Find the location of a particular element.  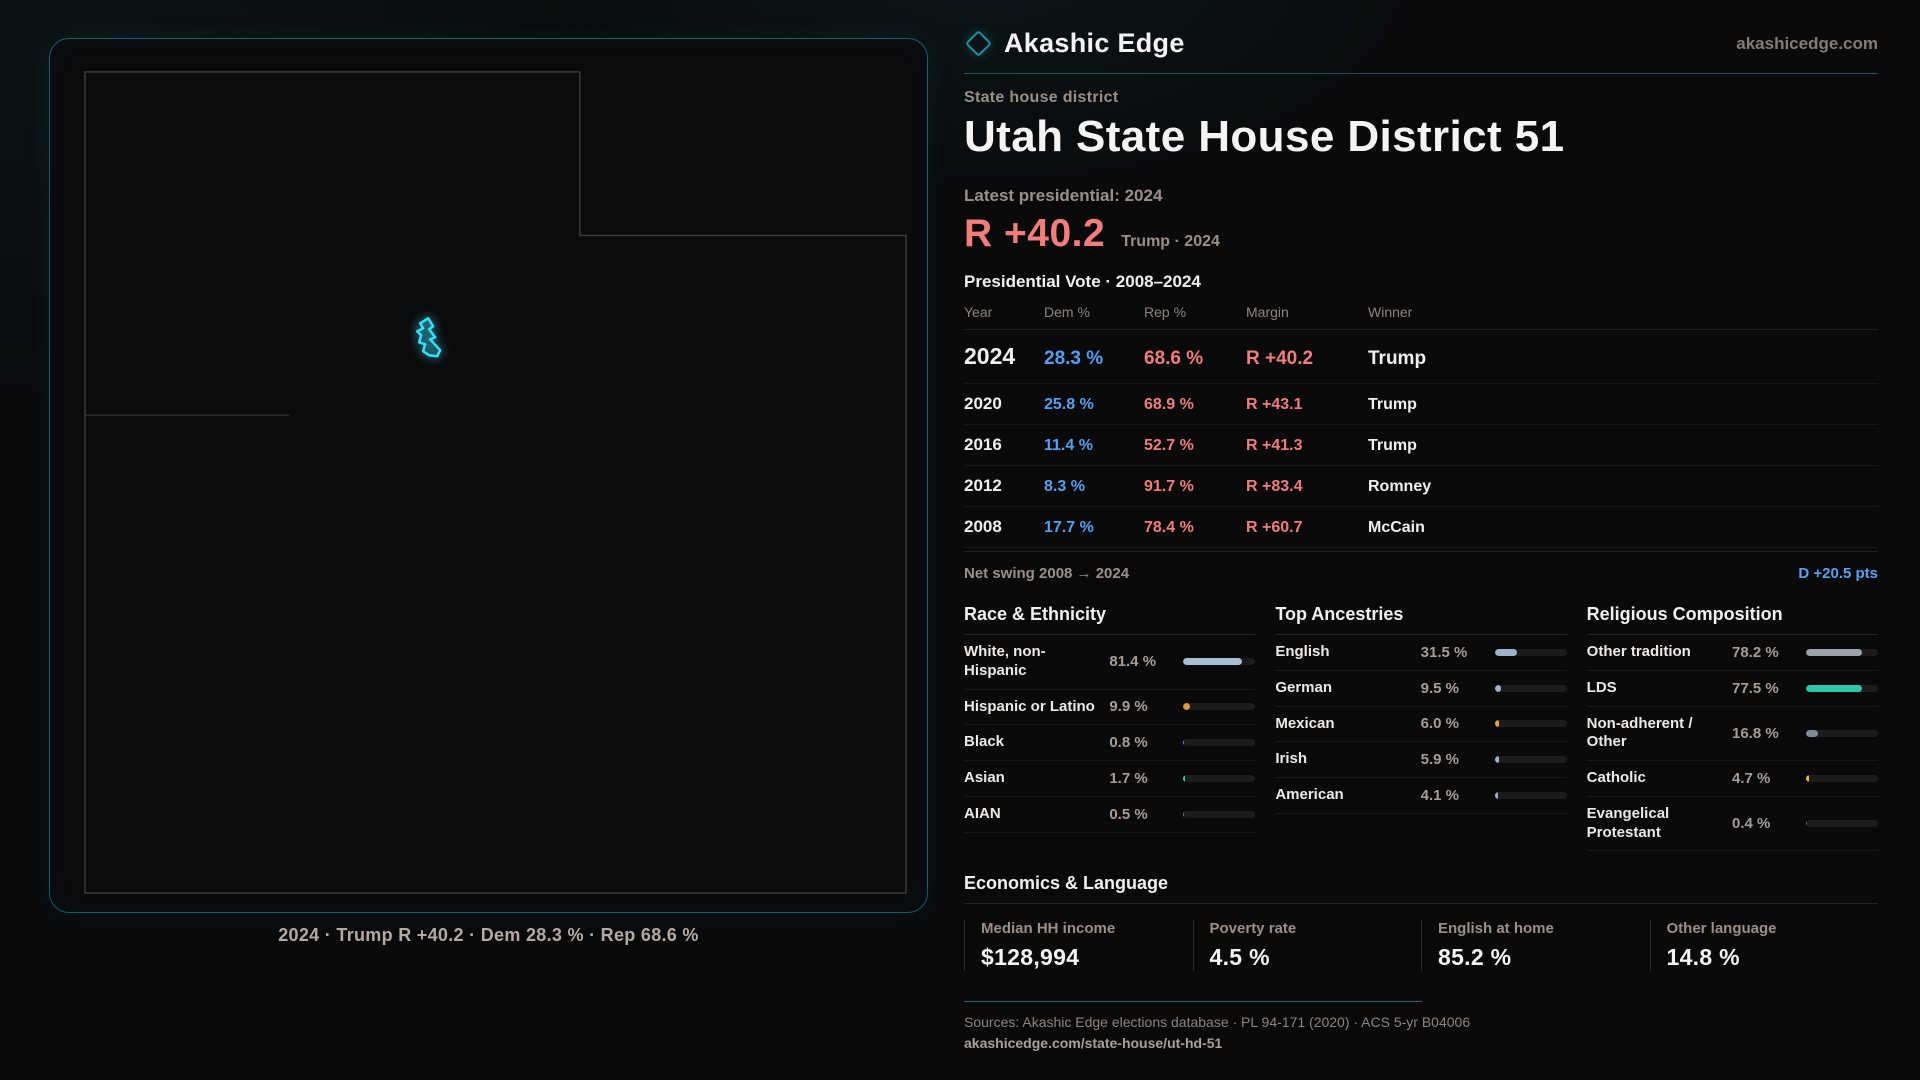

demo-row: Hispanic or Latino 9.9 % is located at coordinates (1110, 708).